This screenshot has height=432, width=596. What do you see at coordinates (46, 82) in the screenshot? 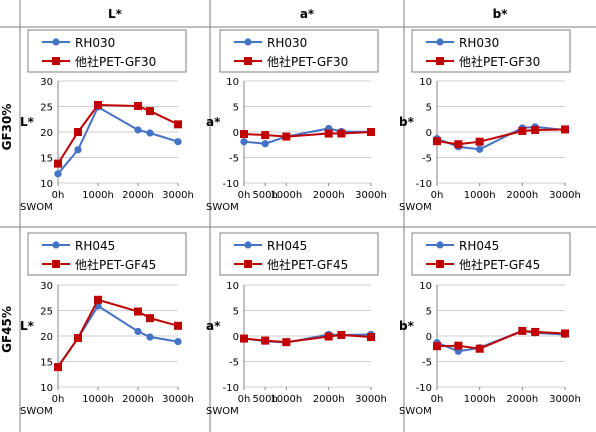
I see `y-tick-label: 30` at bounding box center [46, 82].